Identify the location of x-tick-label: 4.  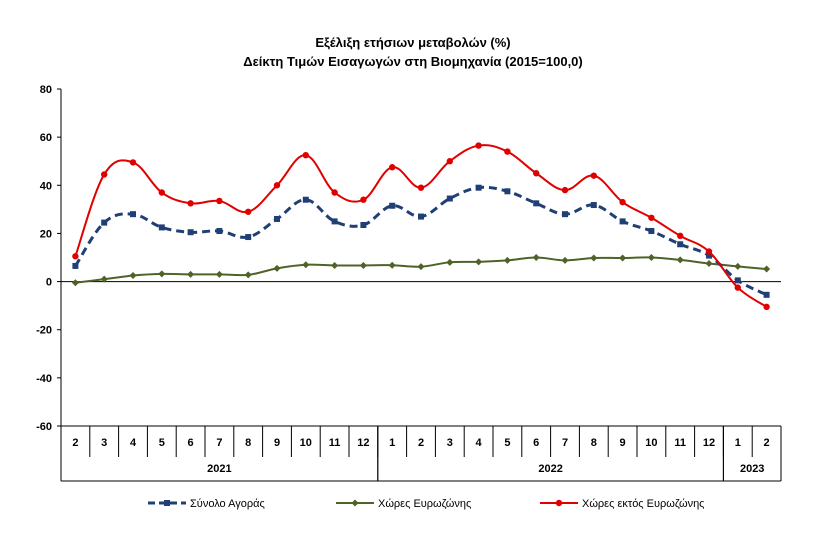
(479, 443).